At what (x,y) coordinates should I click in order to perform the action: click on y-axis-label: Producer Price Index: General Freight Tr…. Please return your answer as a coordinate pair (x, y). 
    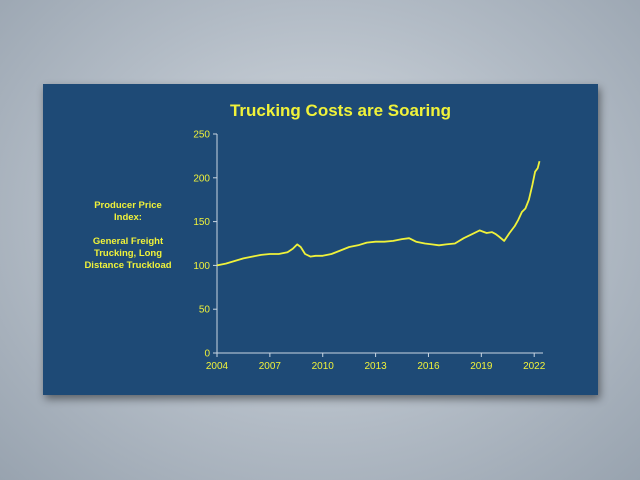
    Looking at the image, I should click on (128, 236).